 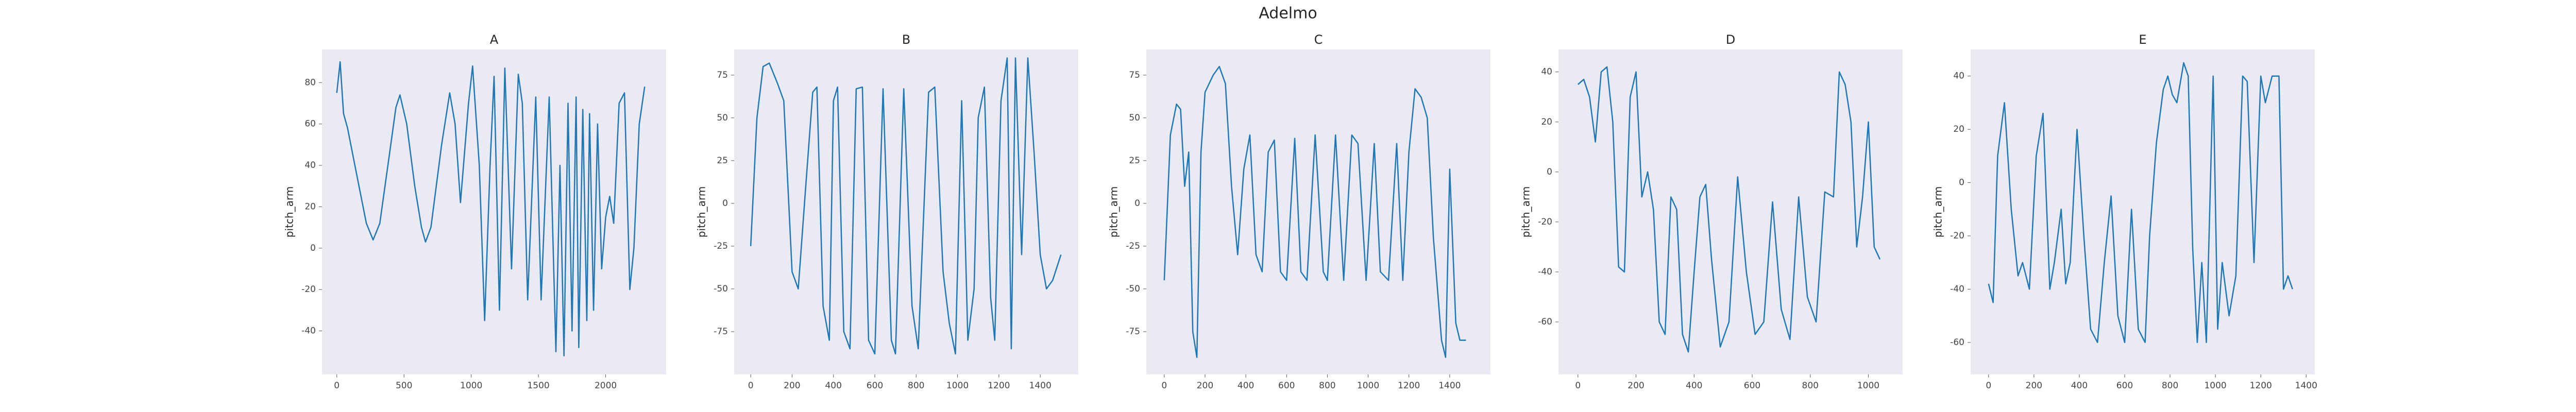 What do you see at coordinates (538, 386) in the screenshot?
I see `x-tick-label: 1500` at bounding box center [538, 386].